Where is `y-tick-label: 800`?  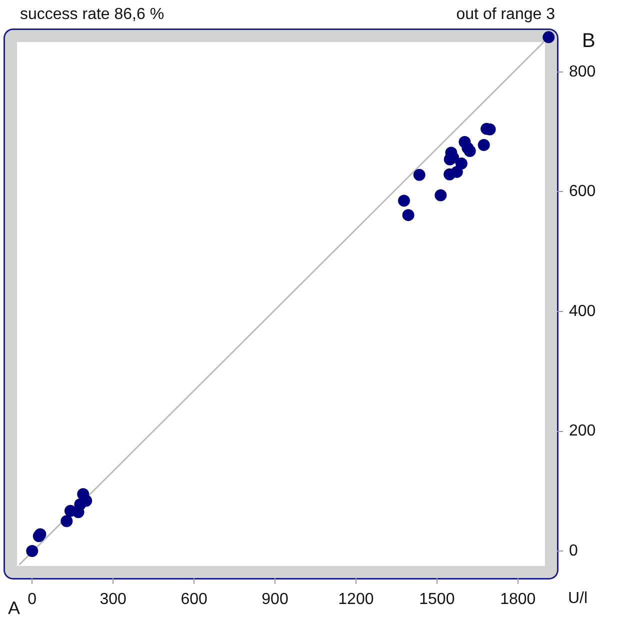
y-tick-label: 800 is located at coordinates (582, 71).